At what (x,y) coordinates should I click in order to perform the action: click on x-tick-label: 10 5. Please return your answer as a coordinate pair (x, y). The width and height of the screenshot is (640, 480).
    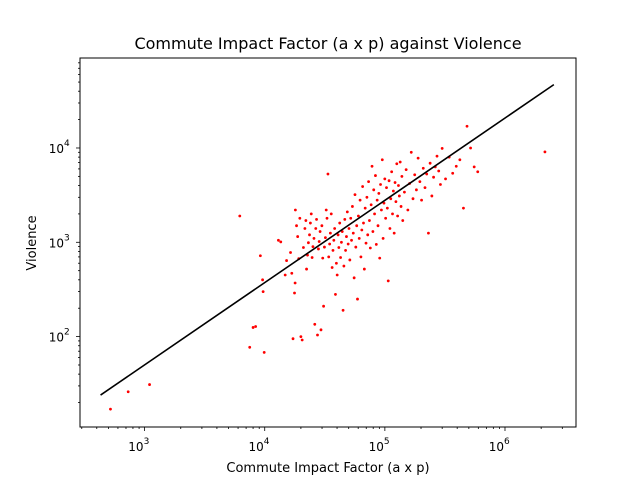
    Looking at the image, I should click on (379, 445).